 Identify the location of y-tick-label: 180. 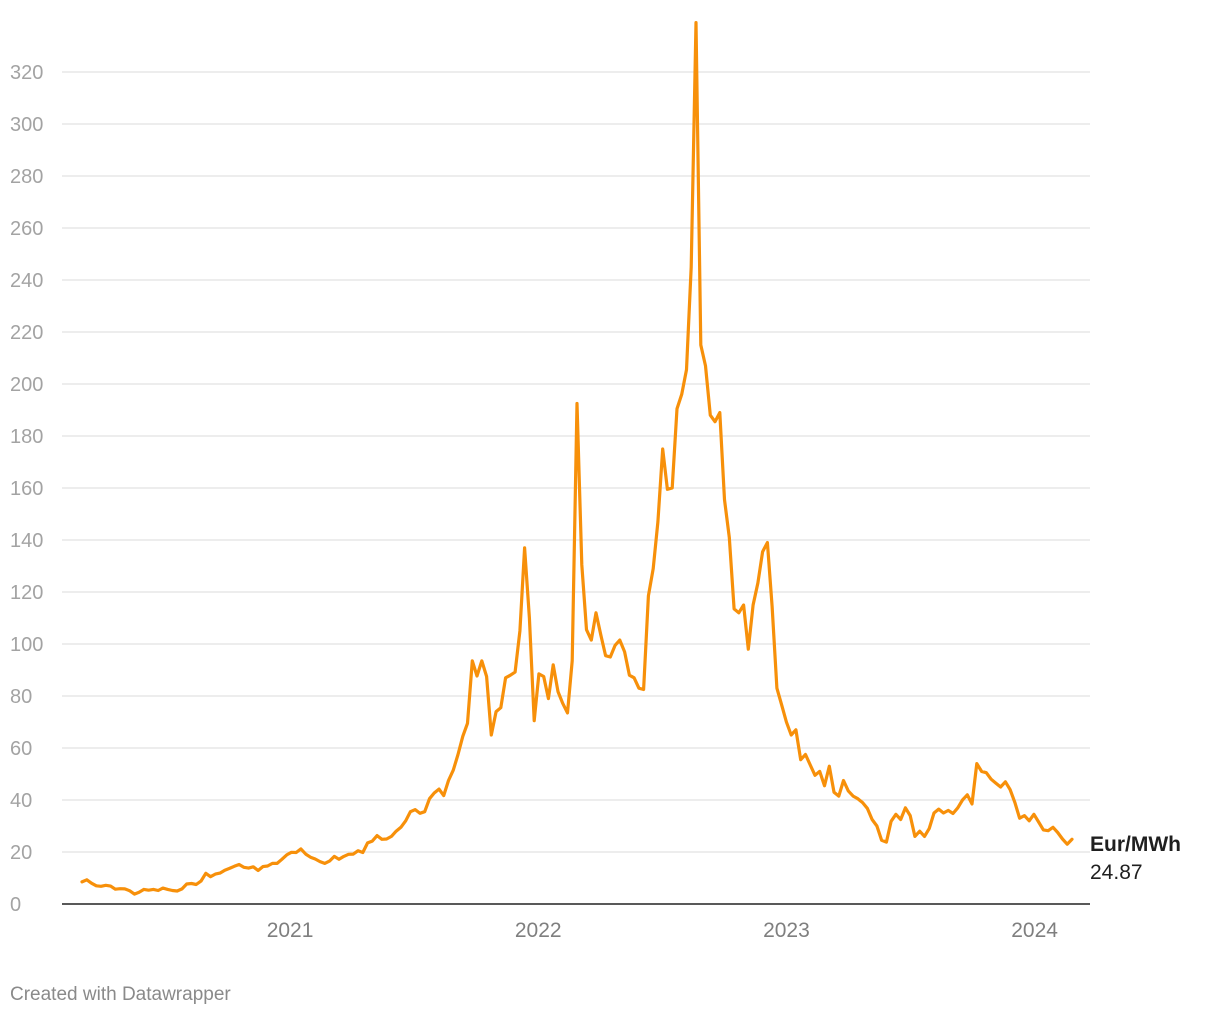
(26, 437).